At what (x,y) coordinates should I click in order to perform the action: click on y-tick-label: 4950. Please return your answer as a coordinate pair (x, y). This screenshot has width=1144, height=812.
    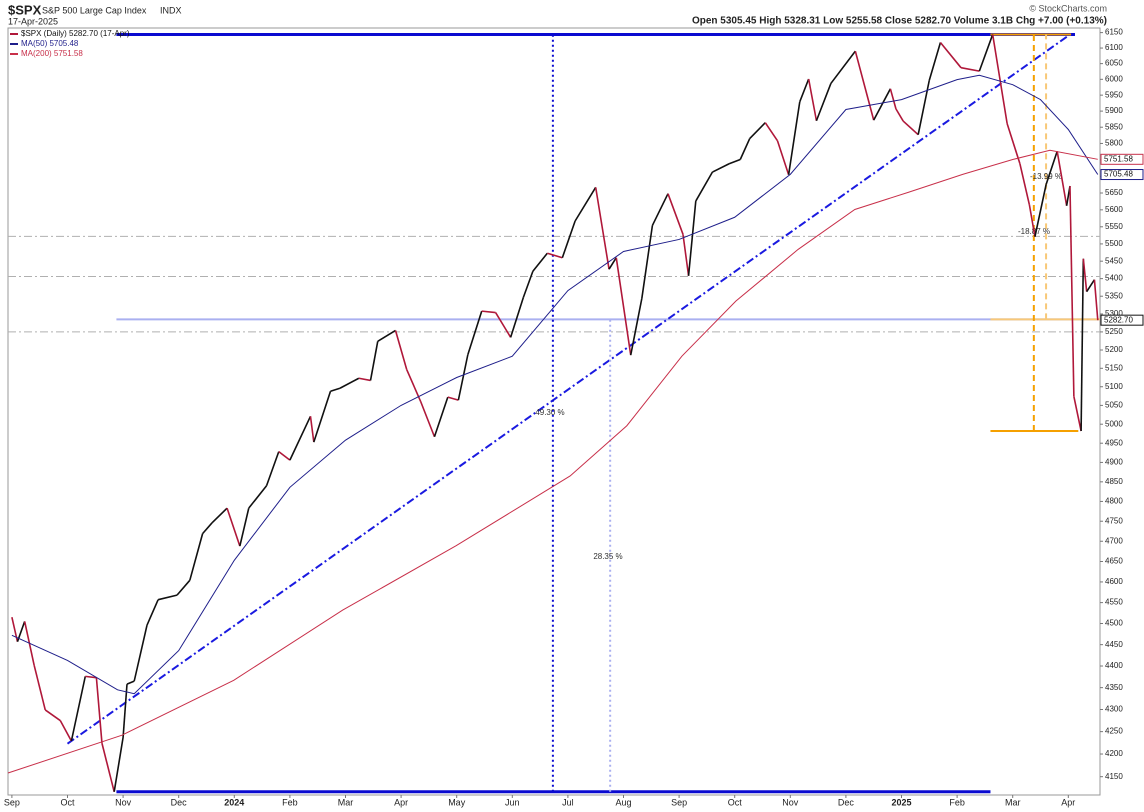
    Looking at the image, I should click on (1114, 442).